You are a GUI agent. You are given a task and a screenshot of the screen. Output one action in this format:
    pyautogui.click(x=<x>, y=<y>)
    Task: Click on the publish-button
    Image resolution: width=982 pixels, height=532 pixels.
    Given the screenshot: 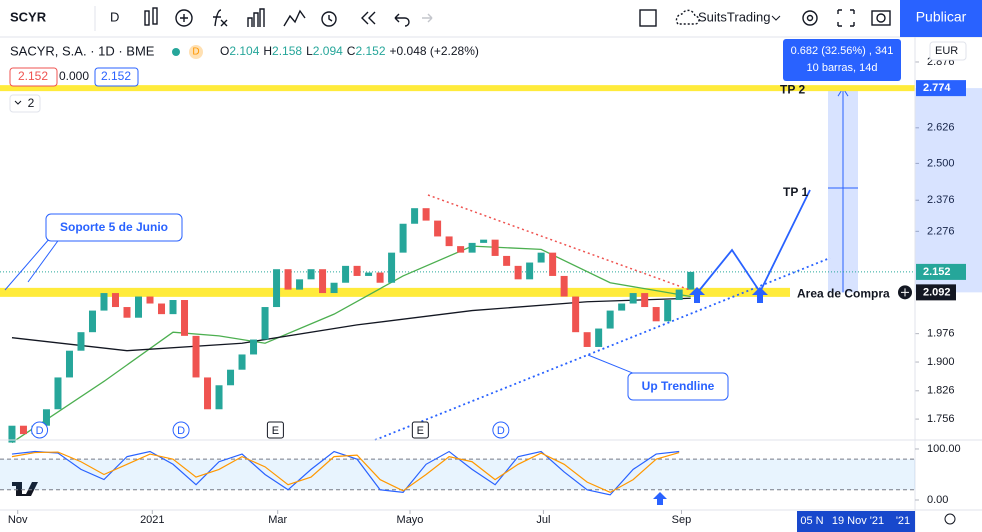 What is the action you would take?
    pyautogui.click(x=941, y=18)
    